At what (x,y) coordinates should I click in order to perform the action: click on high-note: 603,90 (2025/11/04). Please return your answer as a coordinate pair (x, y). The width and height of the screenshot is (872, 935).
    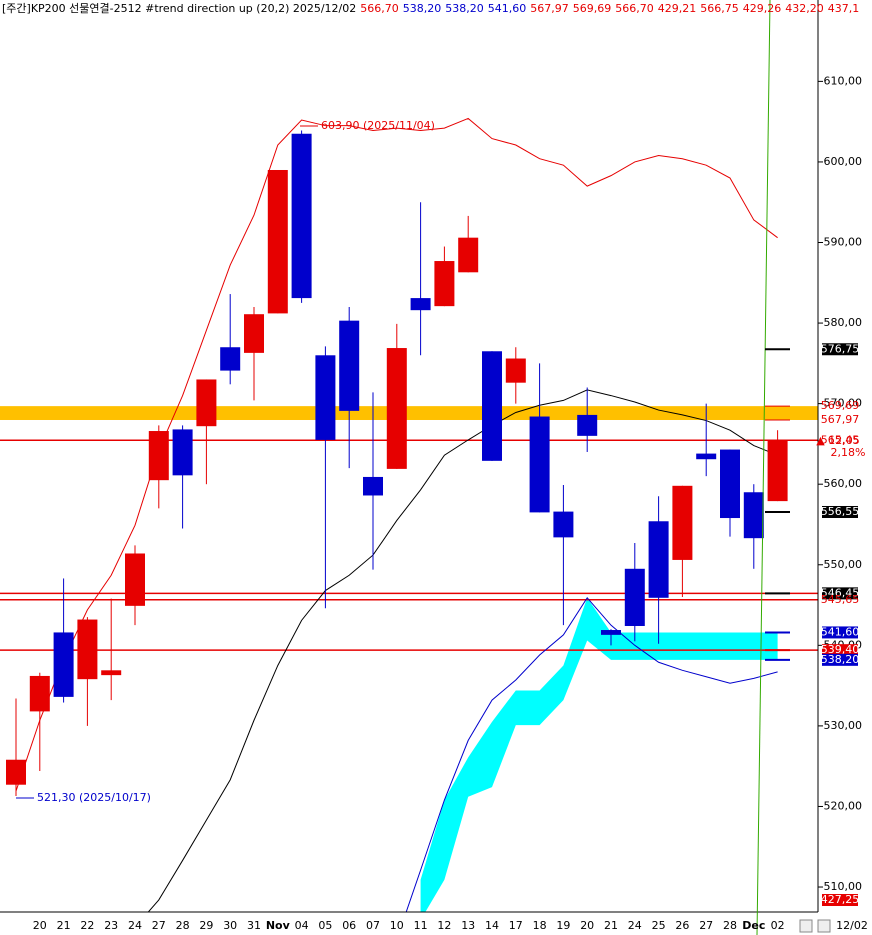
    Looking at the image, I should click on (378, 125).